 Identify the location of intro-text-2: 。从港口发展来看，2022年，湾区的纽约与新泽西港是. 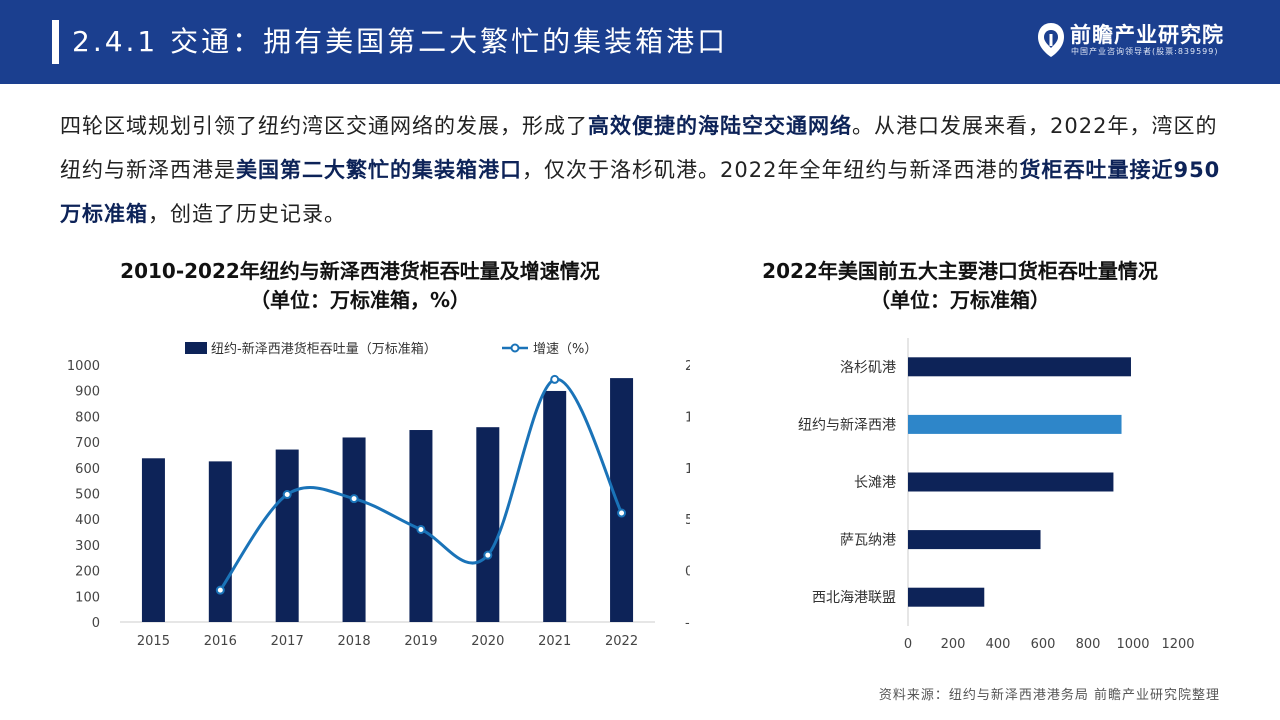
(639, 148).